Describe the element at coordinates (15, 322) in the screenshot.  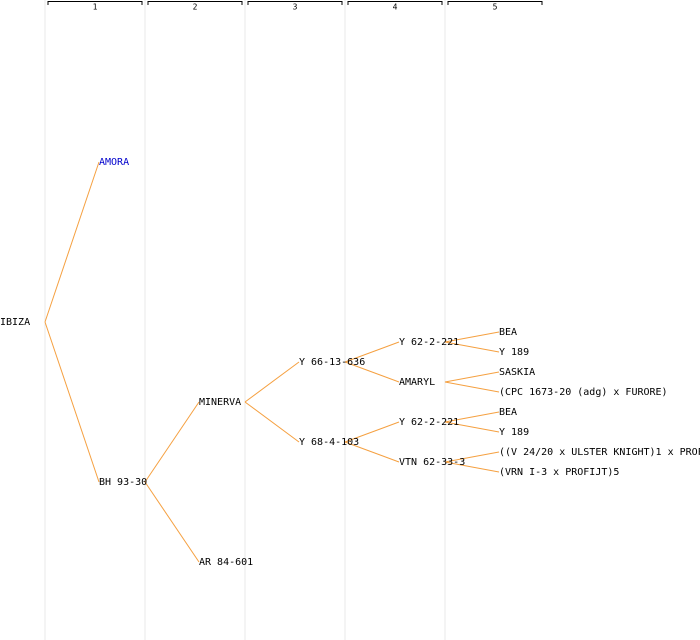
I see `pedigree-node: IBIZA` at that location.